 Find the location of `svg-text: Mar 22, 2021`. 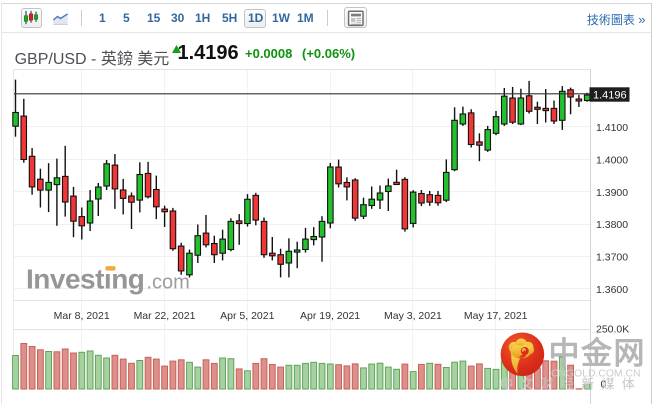

svg-text: Mar 22, 2021 is located at coordinates (165, 316).